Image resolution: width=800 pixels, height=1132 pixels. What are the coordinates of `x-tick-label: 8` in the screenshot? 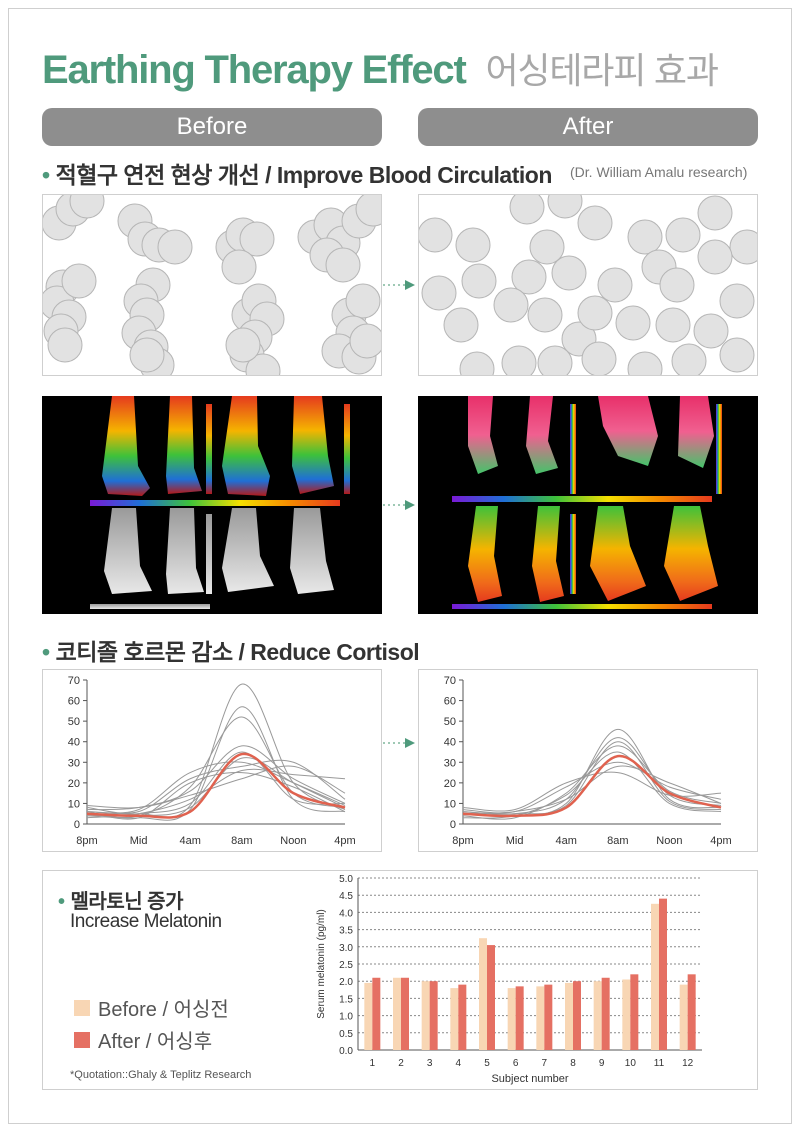 It's located at (573, 1063).